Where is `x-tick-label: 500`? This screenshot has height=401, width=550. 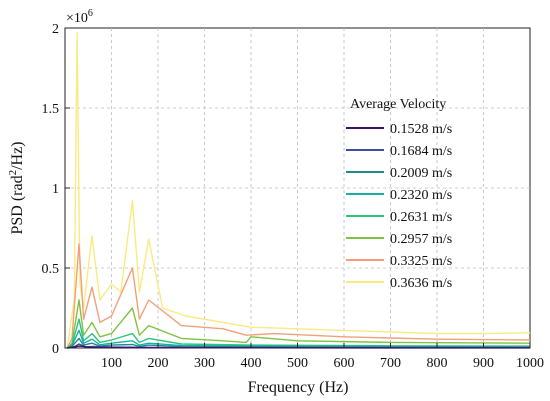
x-tick-label: 500 is located at coordinates (297, 363).